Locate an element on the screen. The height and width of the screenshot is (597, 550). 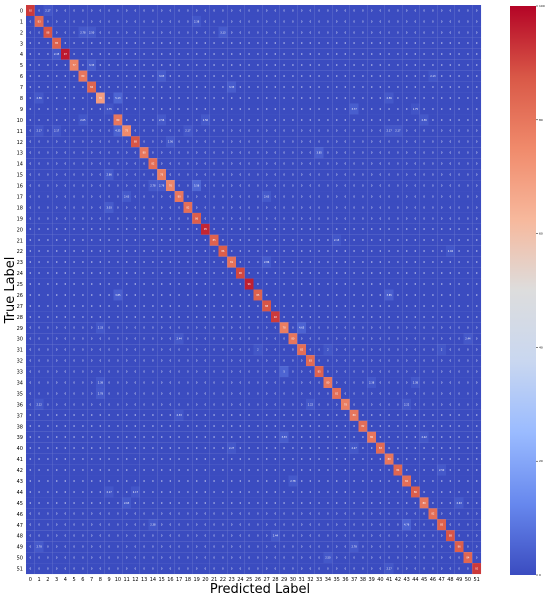
cell-value-label: 83 is located at coordinates (381, 448).